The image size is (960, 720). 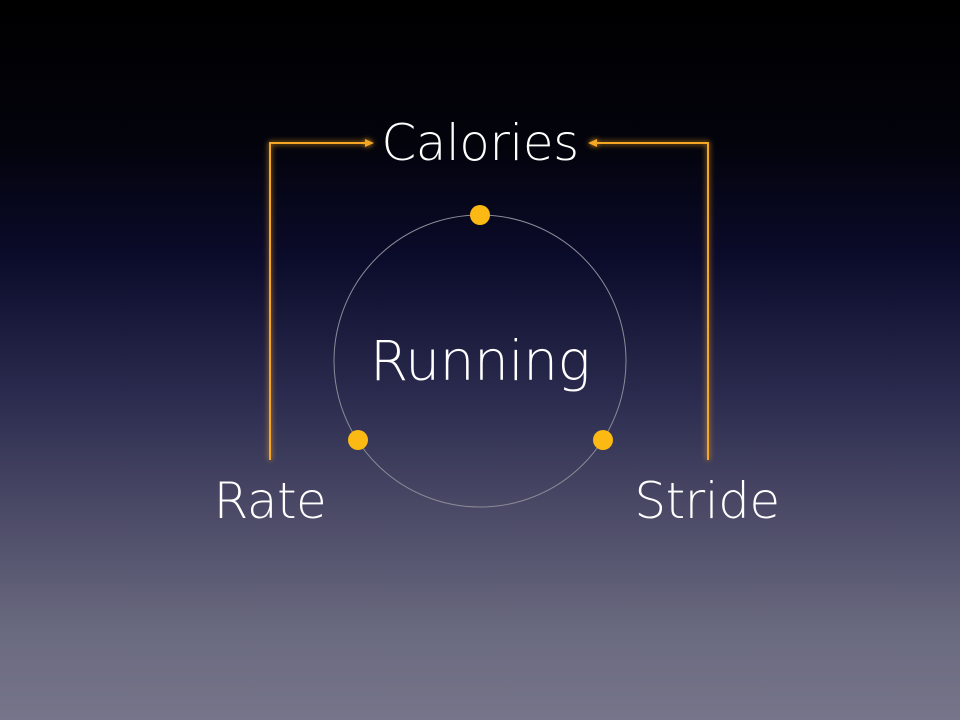 I want to click on left-arrowhead-icon, so click(x=369, y=143).